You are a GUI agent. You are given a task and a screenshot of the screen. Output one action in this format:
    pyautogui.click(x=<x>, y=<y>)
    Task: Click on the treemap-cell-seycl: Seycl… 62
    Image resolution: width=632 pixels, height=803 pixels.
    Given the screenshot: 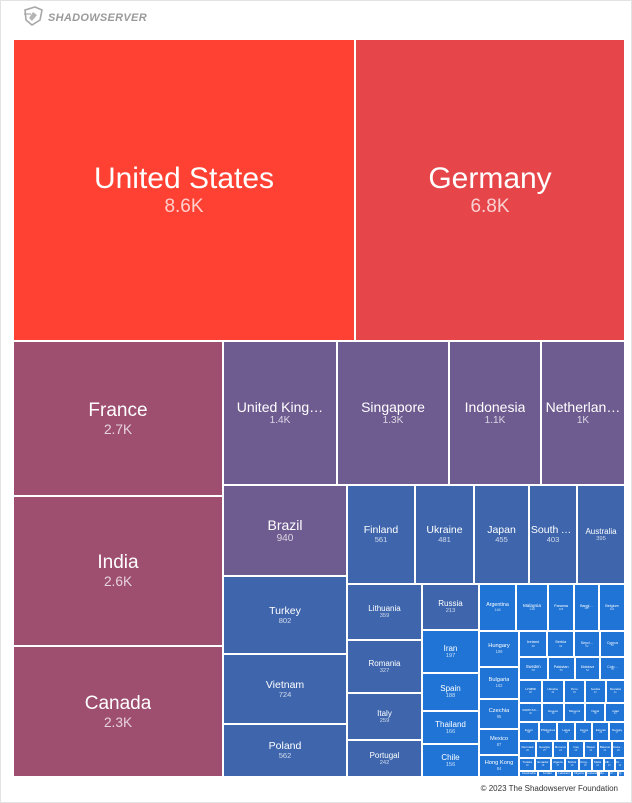 What is the action you would take?
    pyautogui.click(x=587, y=644)
    